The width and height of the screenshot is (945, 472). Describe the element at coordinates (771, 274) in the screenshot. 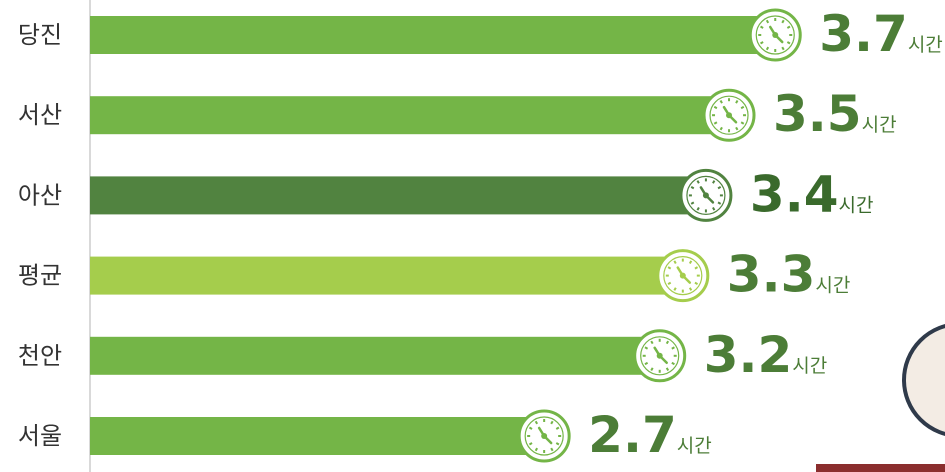

I see `value-number: 3.3` at that location.